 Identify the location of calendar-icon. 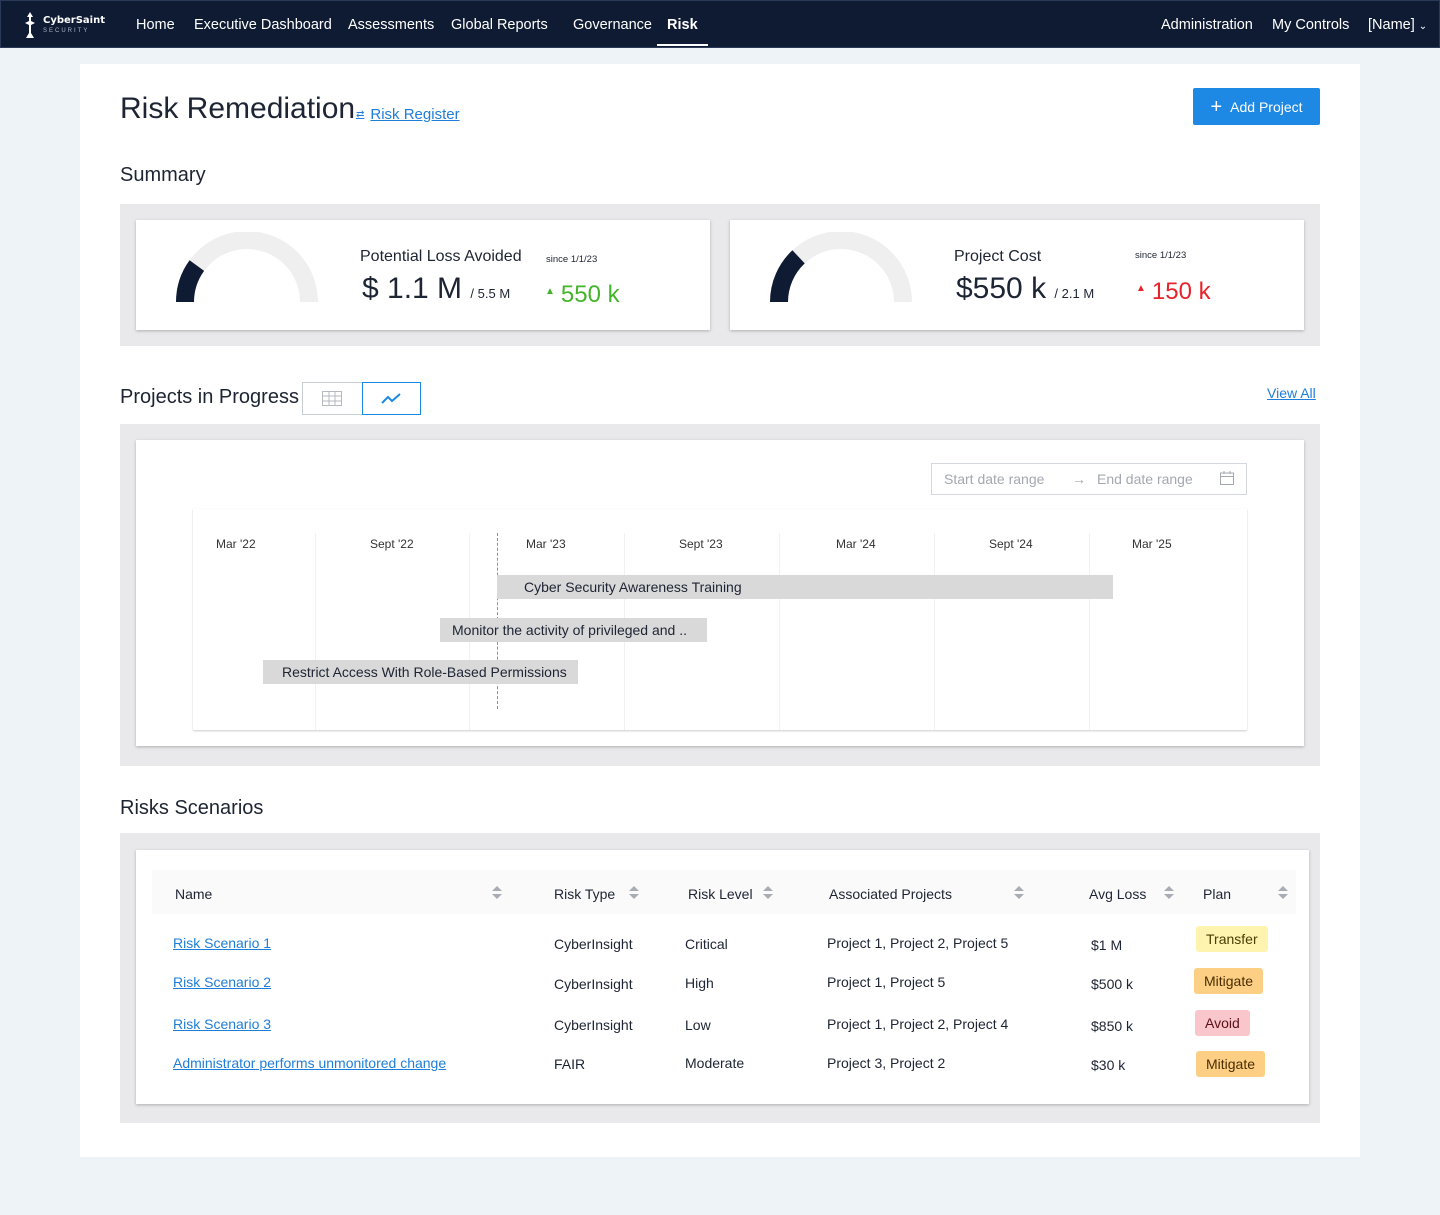
(1227, 478).